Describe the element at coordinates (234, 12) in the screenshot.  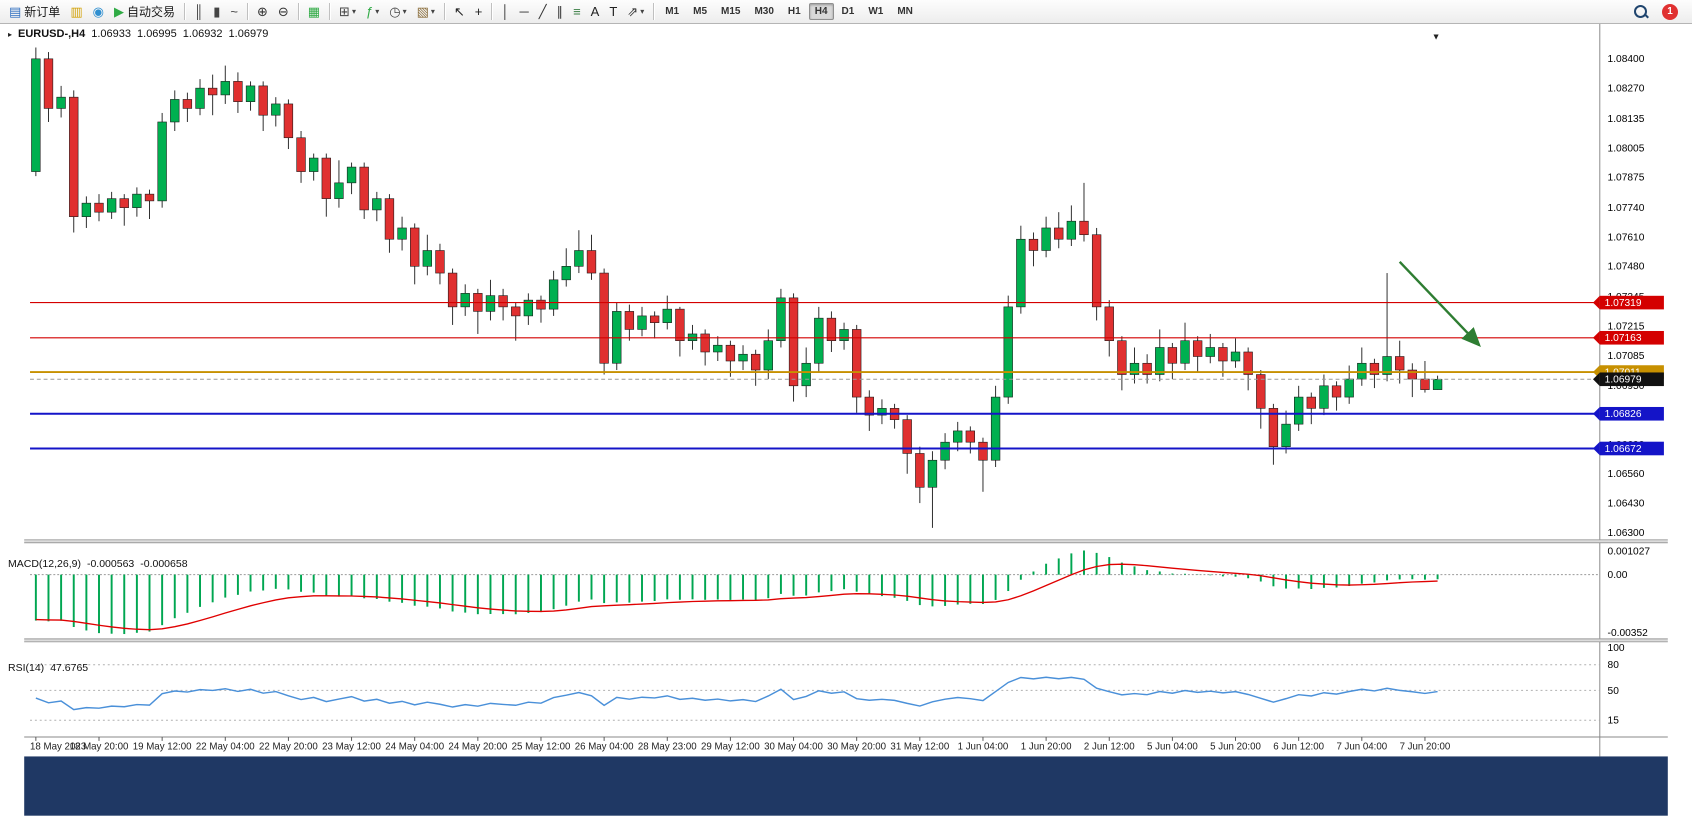
I see `line-chart-button: ~` at that location.